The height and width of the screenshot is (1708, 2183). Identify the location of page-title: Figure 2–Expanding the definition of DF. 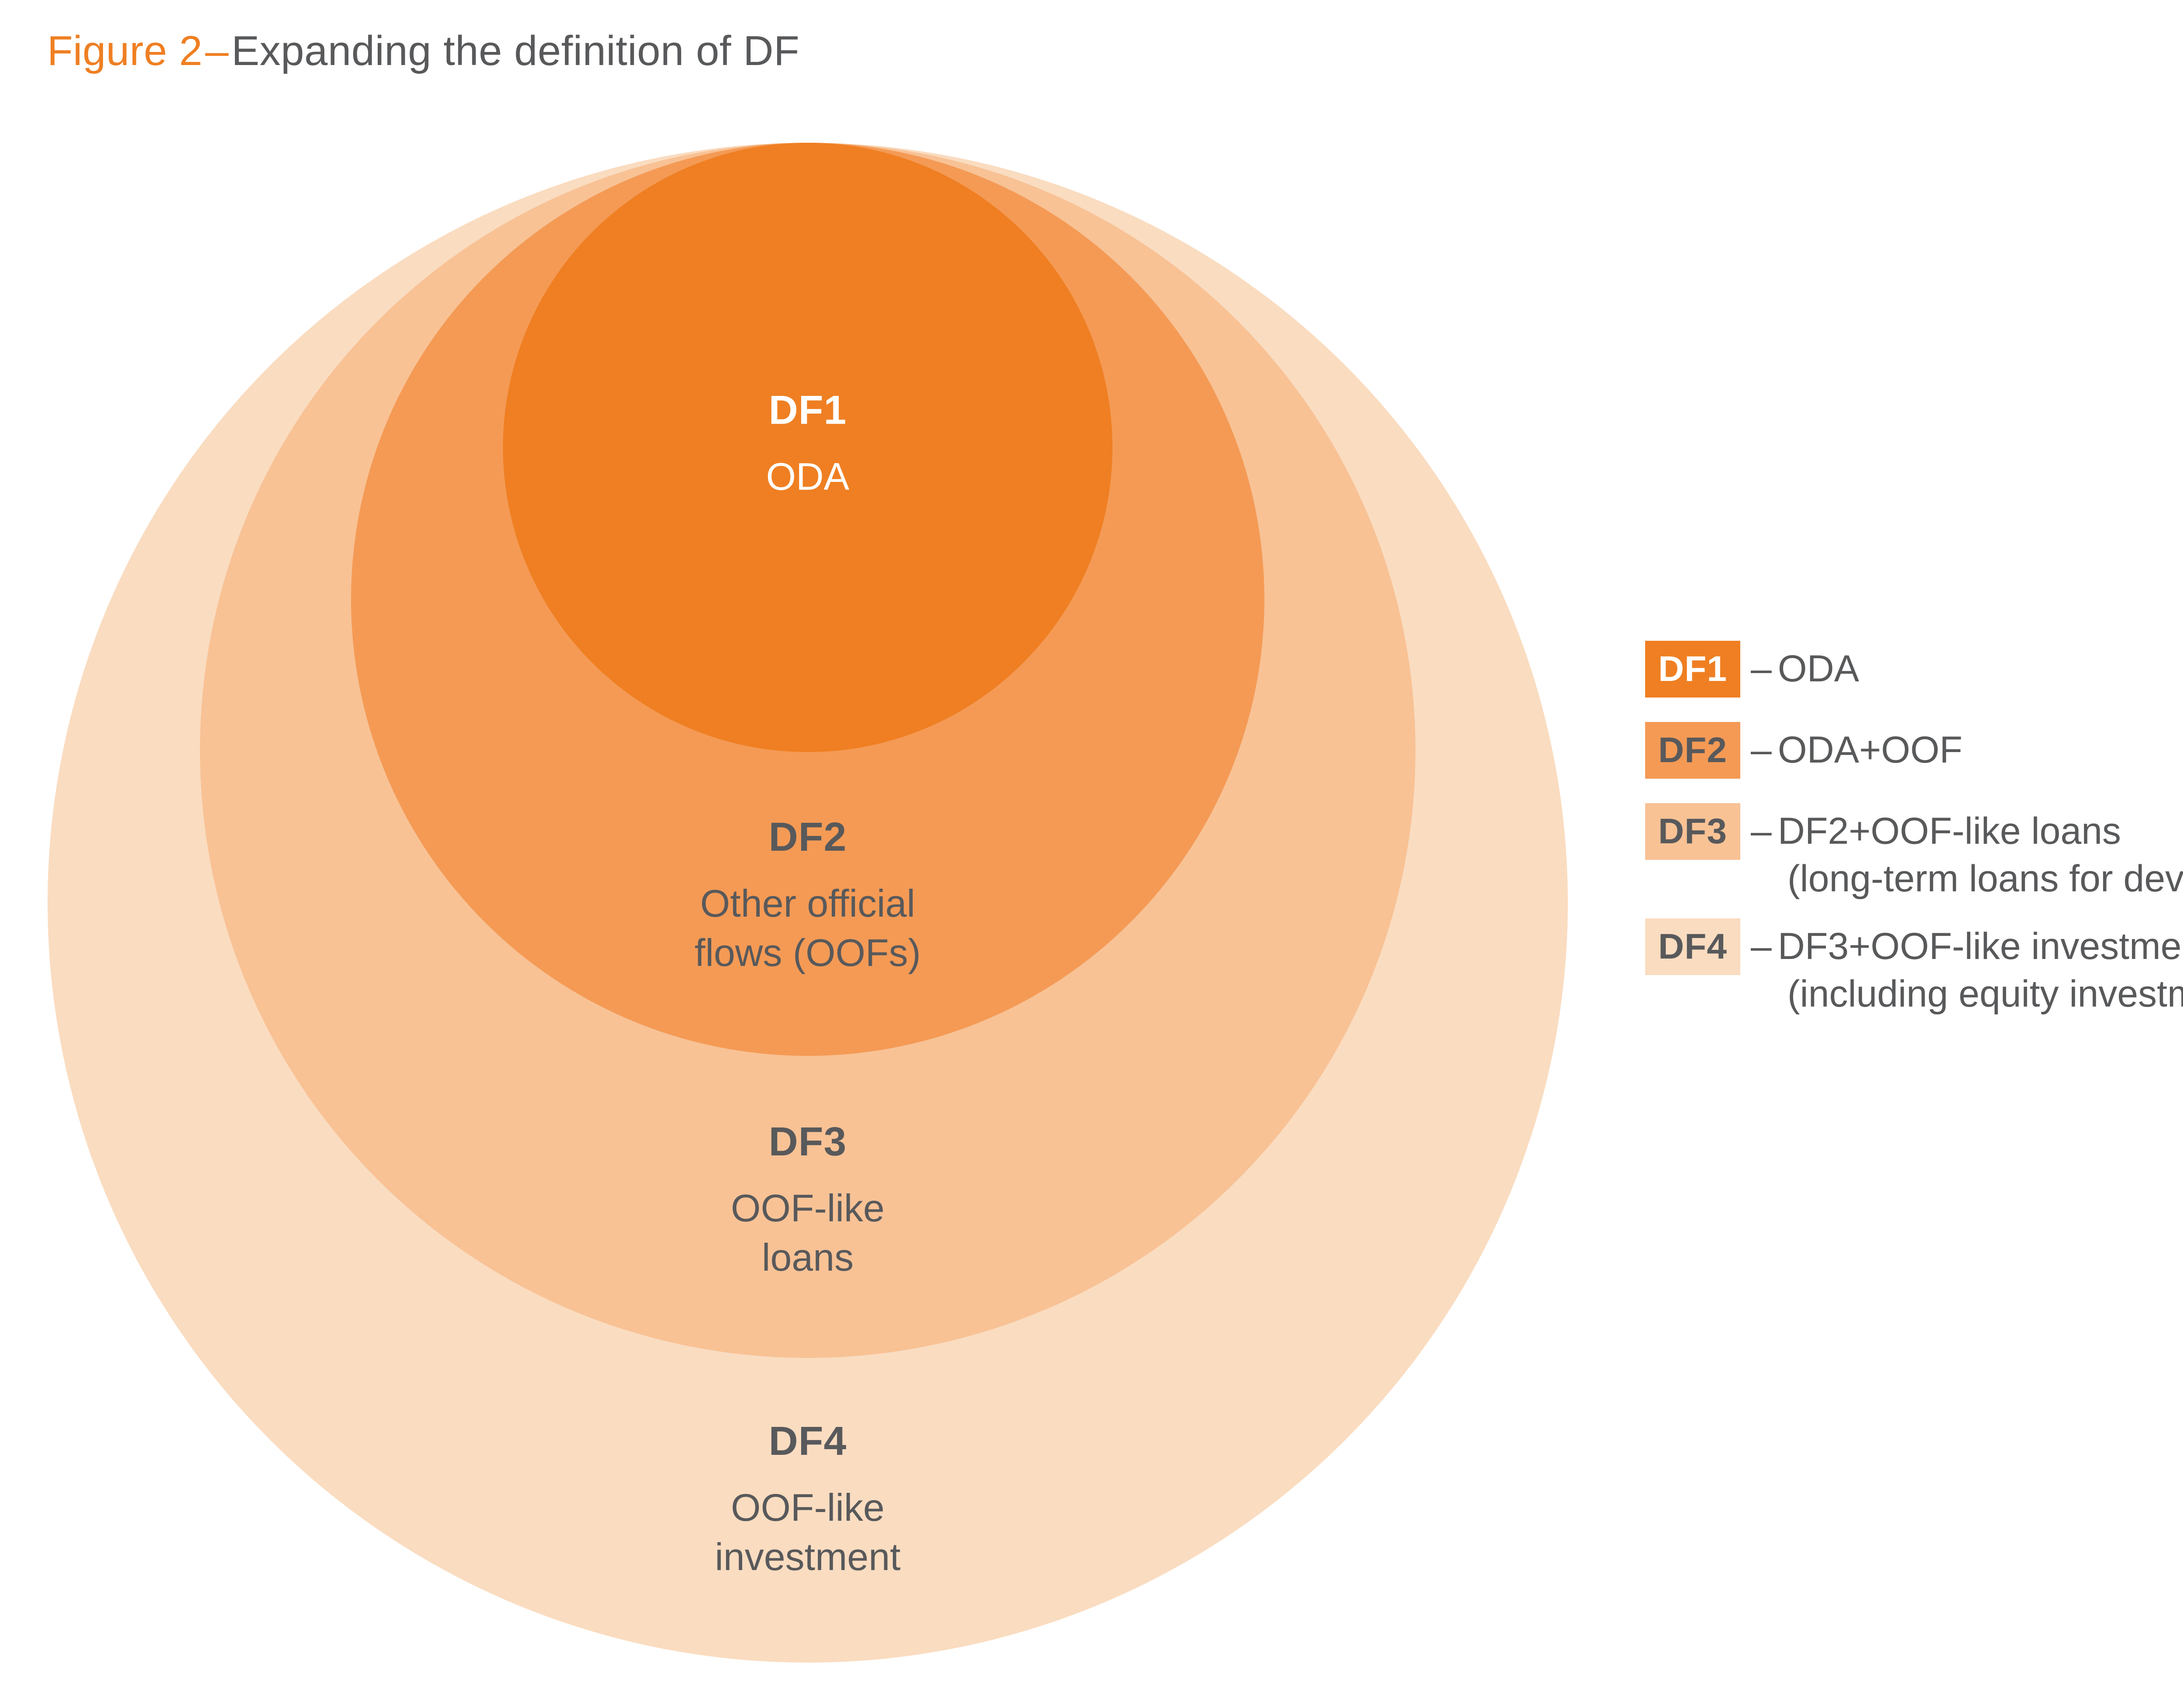
(423, 51).